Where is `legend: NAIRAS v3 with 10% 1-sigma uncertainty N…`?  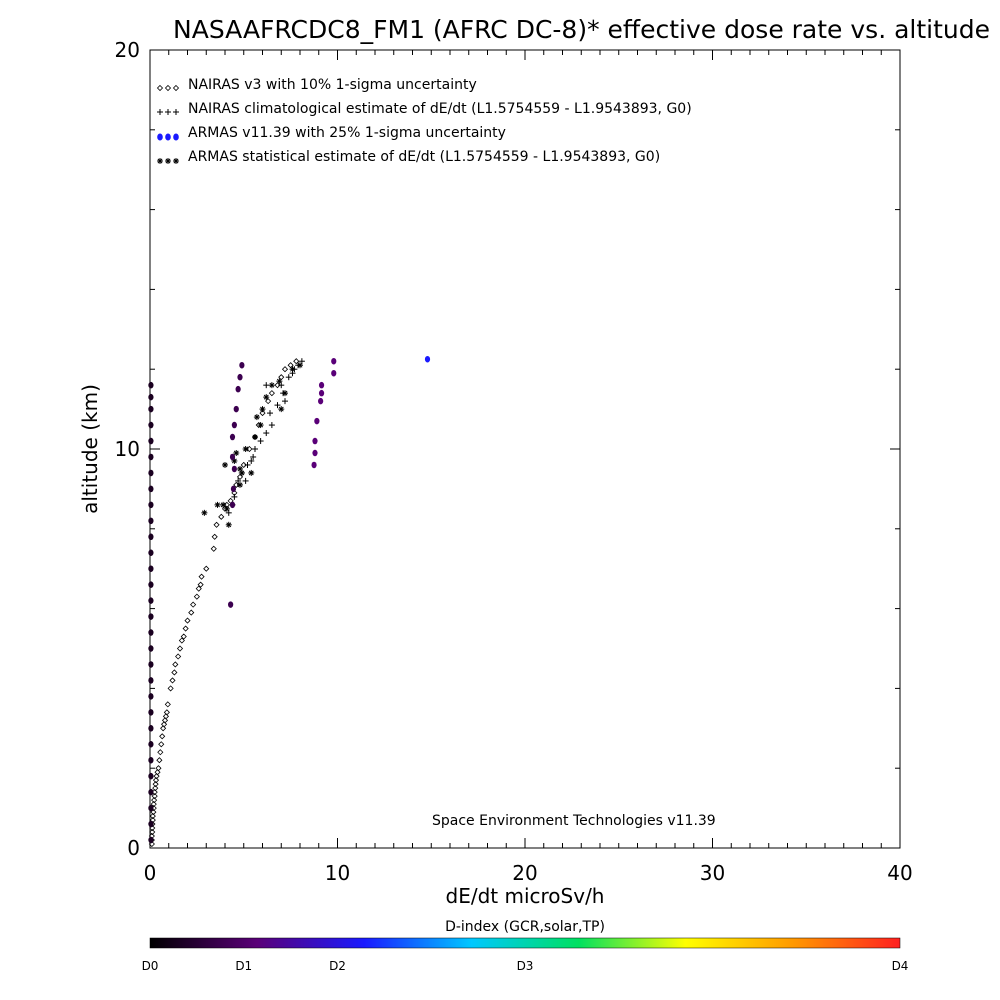
legend: NAIRAS v3 with 10% 1-sigma uncertainty N… is located at coordinates (424, 121).